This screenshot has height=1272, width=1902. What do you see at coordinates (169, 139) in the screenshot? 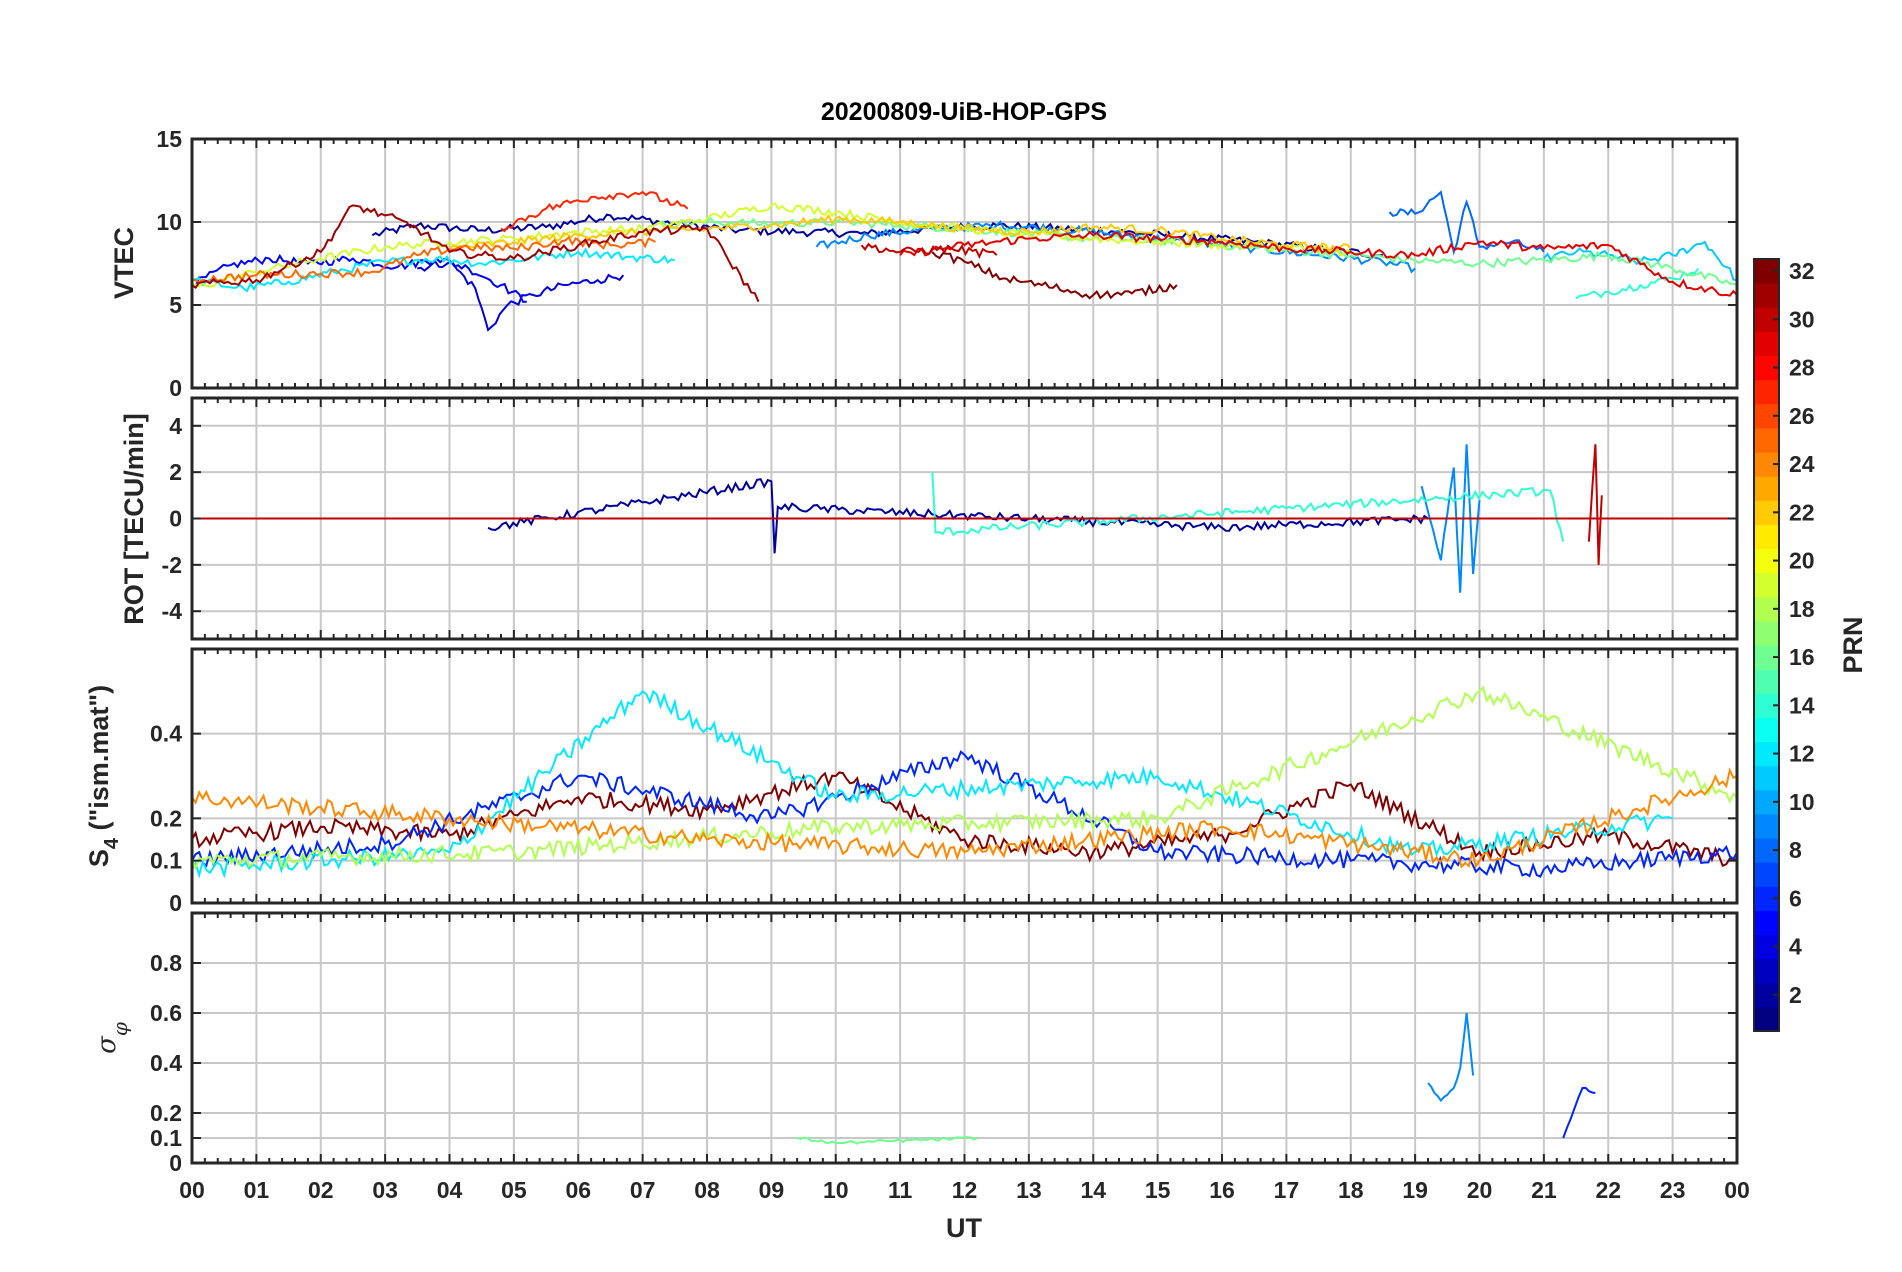
I see `vtec-y-tick-label: 15` at bounding box center [169, 139].